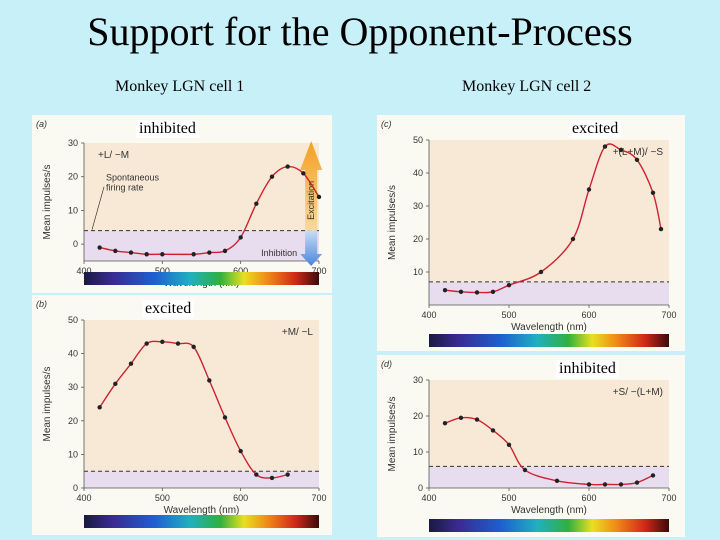 This screenshot has height=540, width=720. What do you see at coordinates (638, 152) in the screenshot?
I see `series-label: +(L+M)/ −S` at bounding box center [638, 152].